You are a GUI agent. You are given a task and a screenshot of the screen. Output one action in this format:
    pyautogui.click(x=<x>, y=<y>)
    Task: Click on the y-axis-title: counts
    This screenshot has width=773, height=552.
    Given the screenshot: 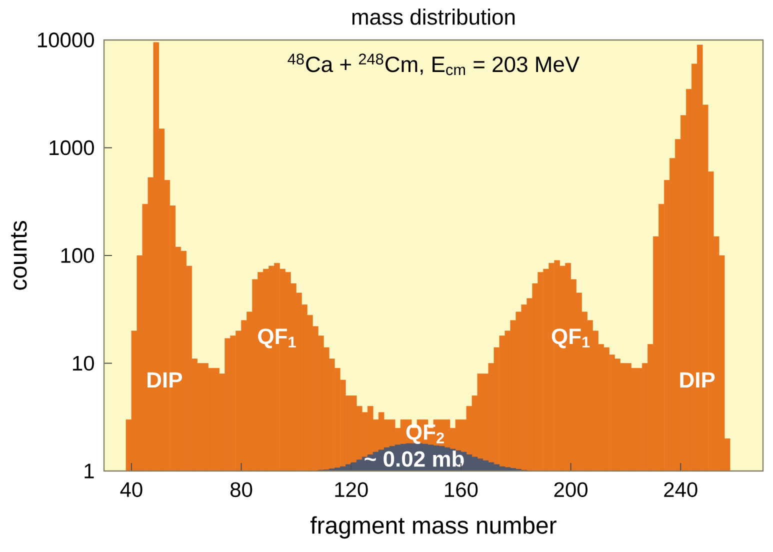 What is the action you would take?
    pyautogui.click(x=19, y=255)
    